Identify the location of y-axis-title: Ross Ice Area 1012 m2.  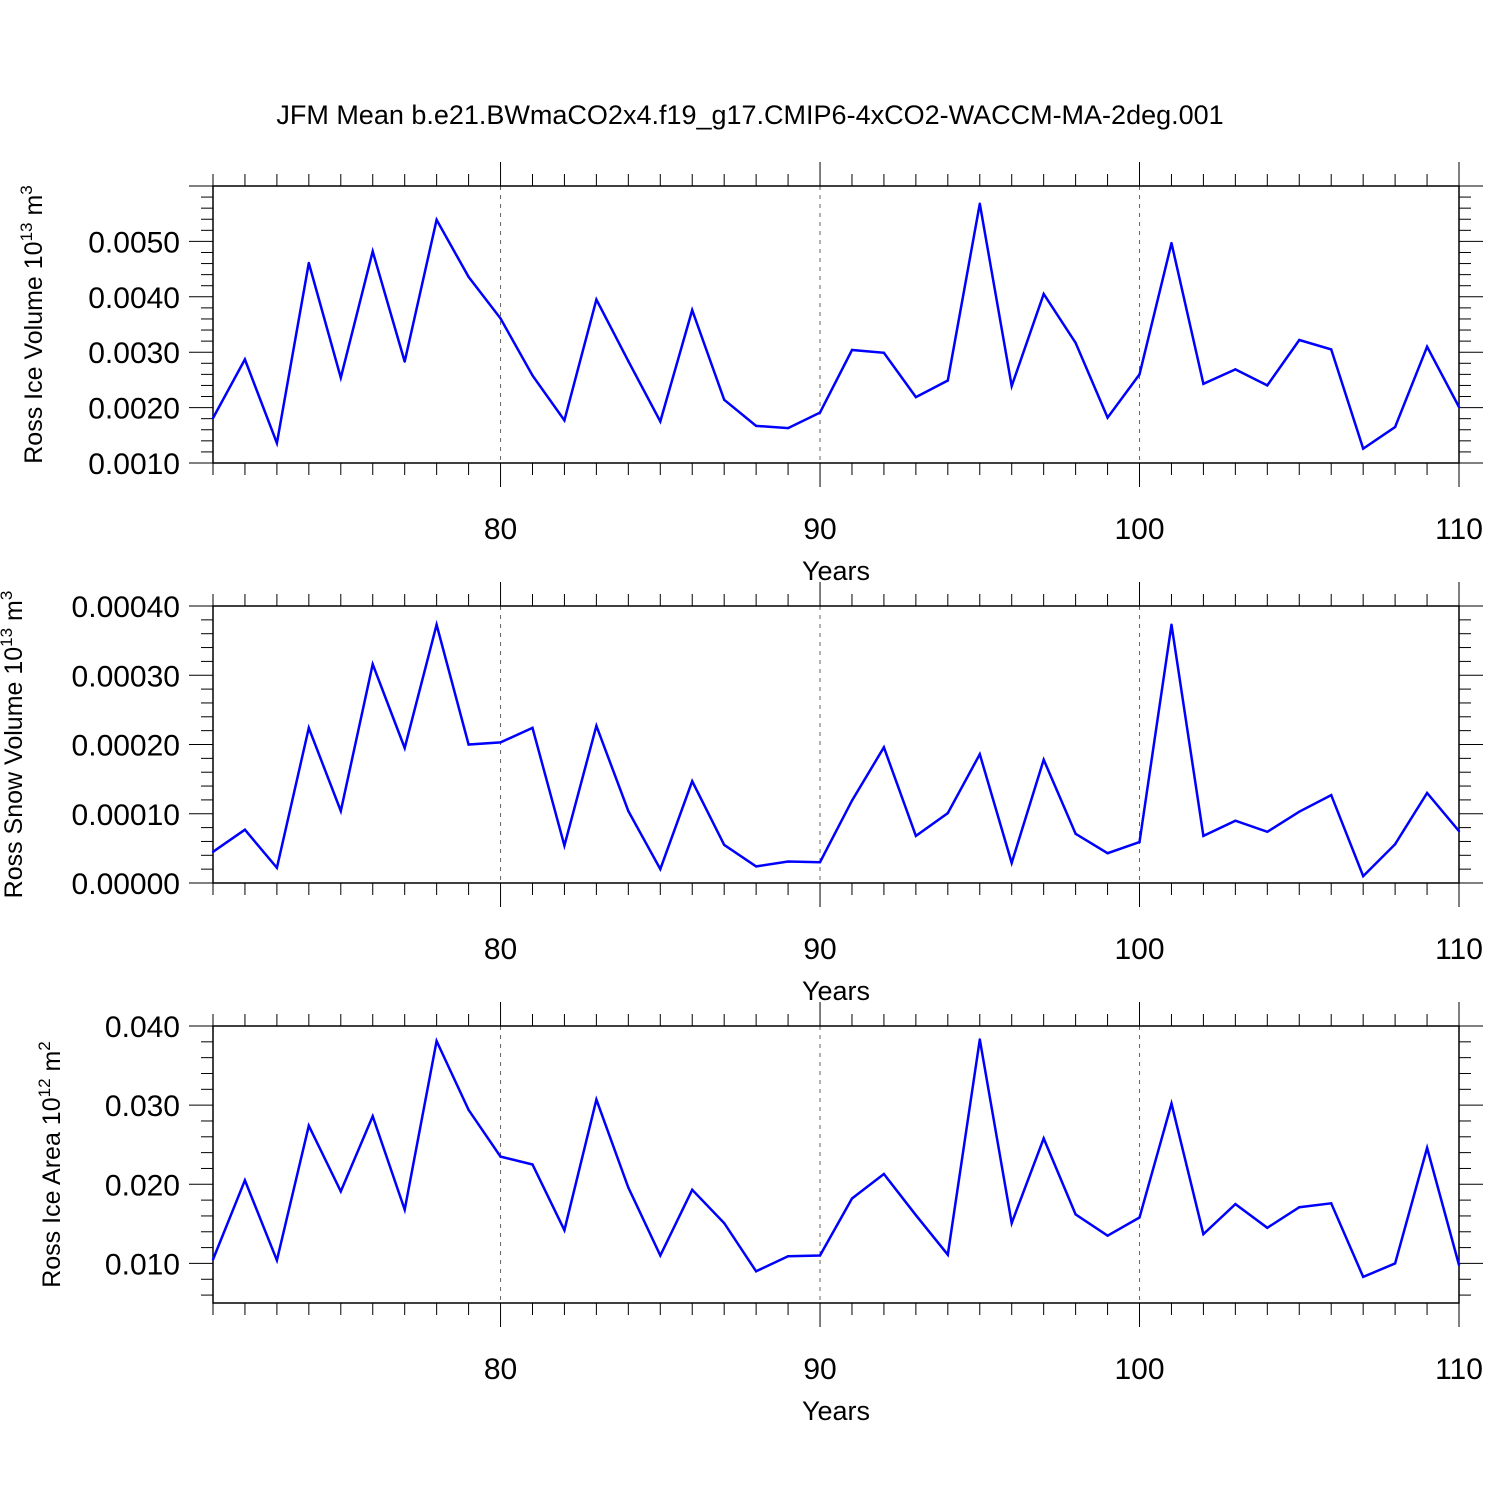
(50, 1164).